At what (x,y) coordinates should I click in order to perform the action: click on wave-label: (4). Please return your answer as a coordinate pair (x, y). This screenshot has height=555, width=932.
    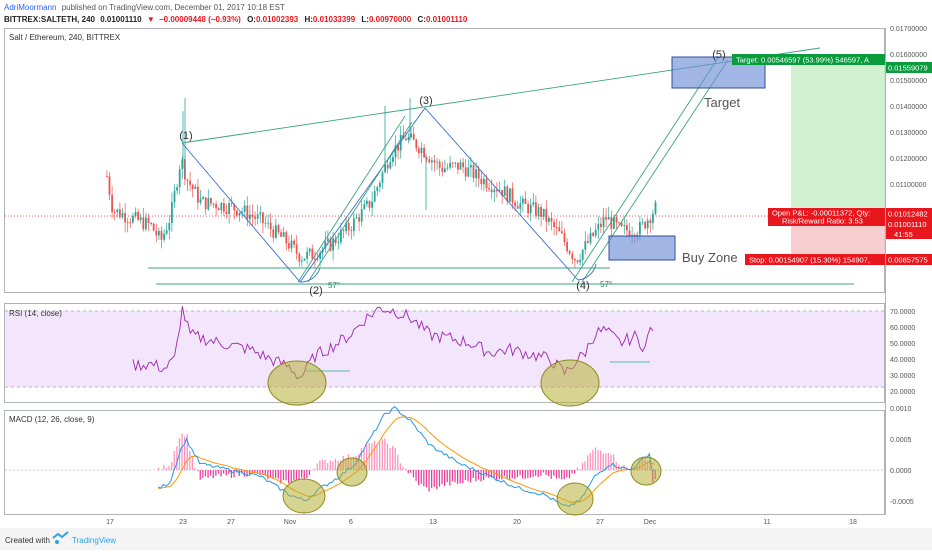
    Looking at the image, I should click on (582, 286).